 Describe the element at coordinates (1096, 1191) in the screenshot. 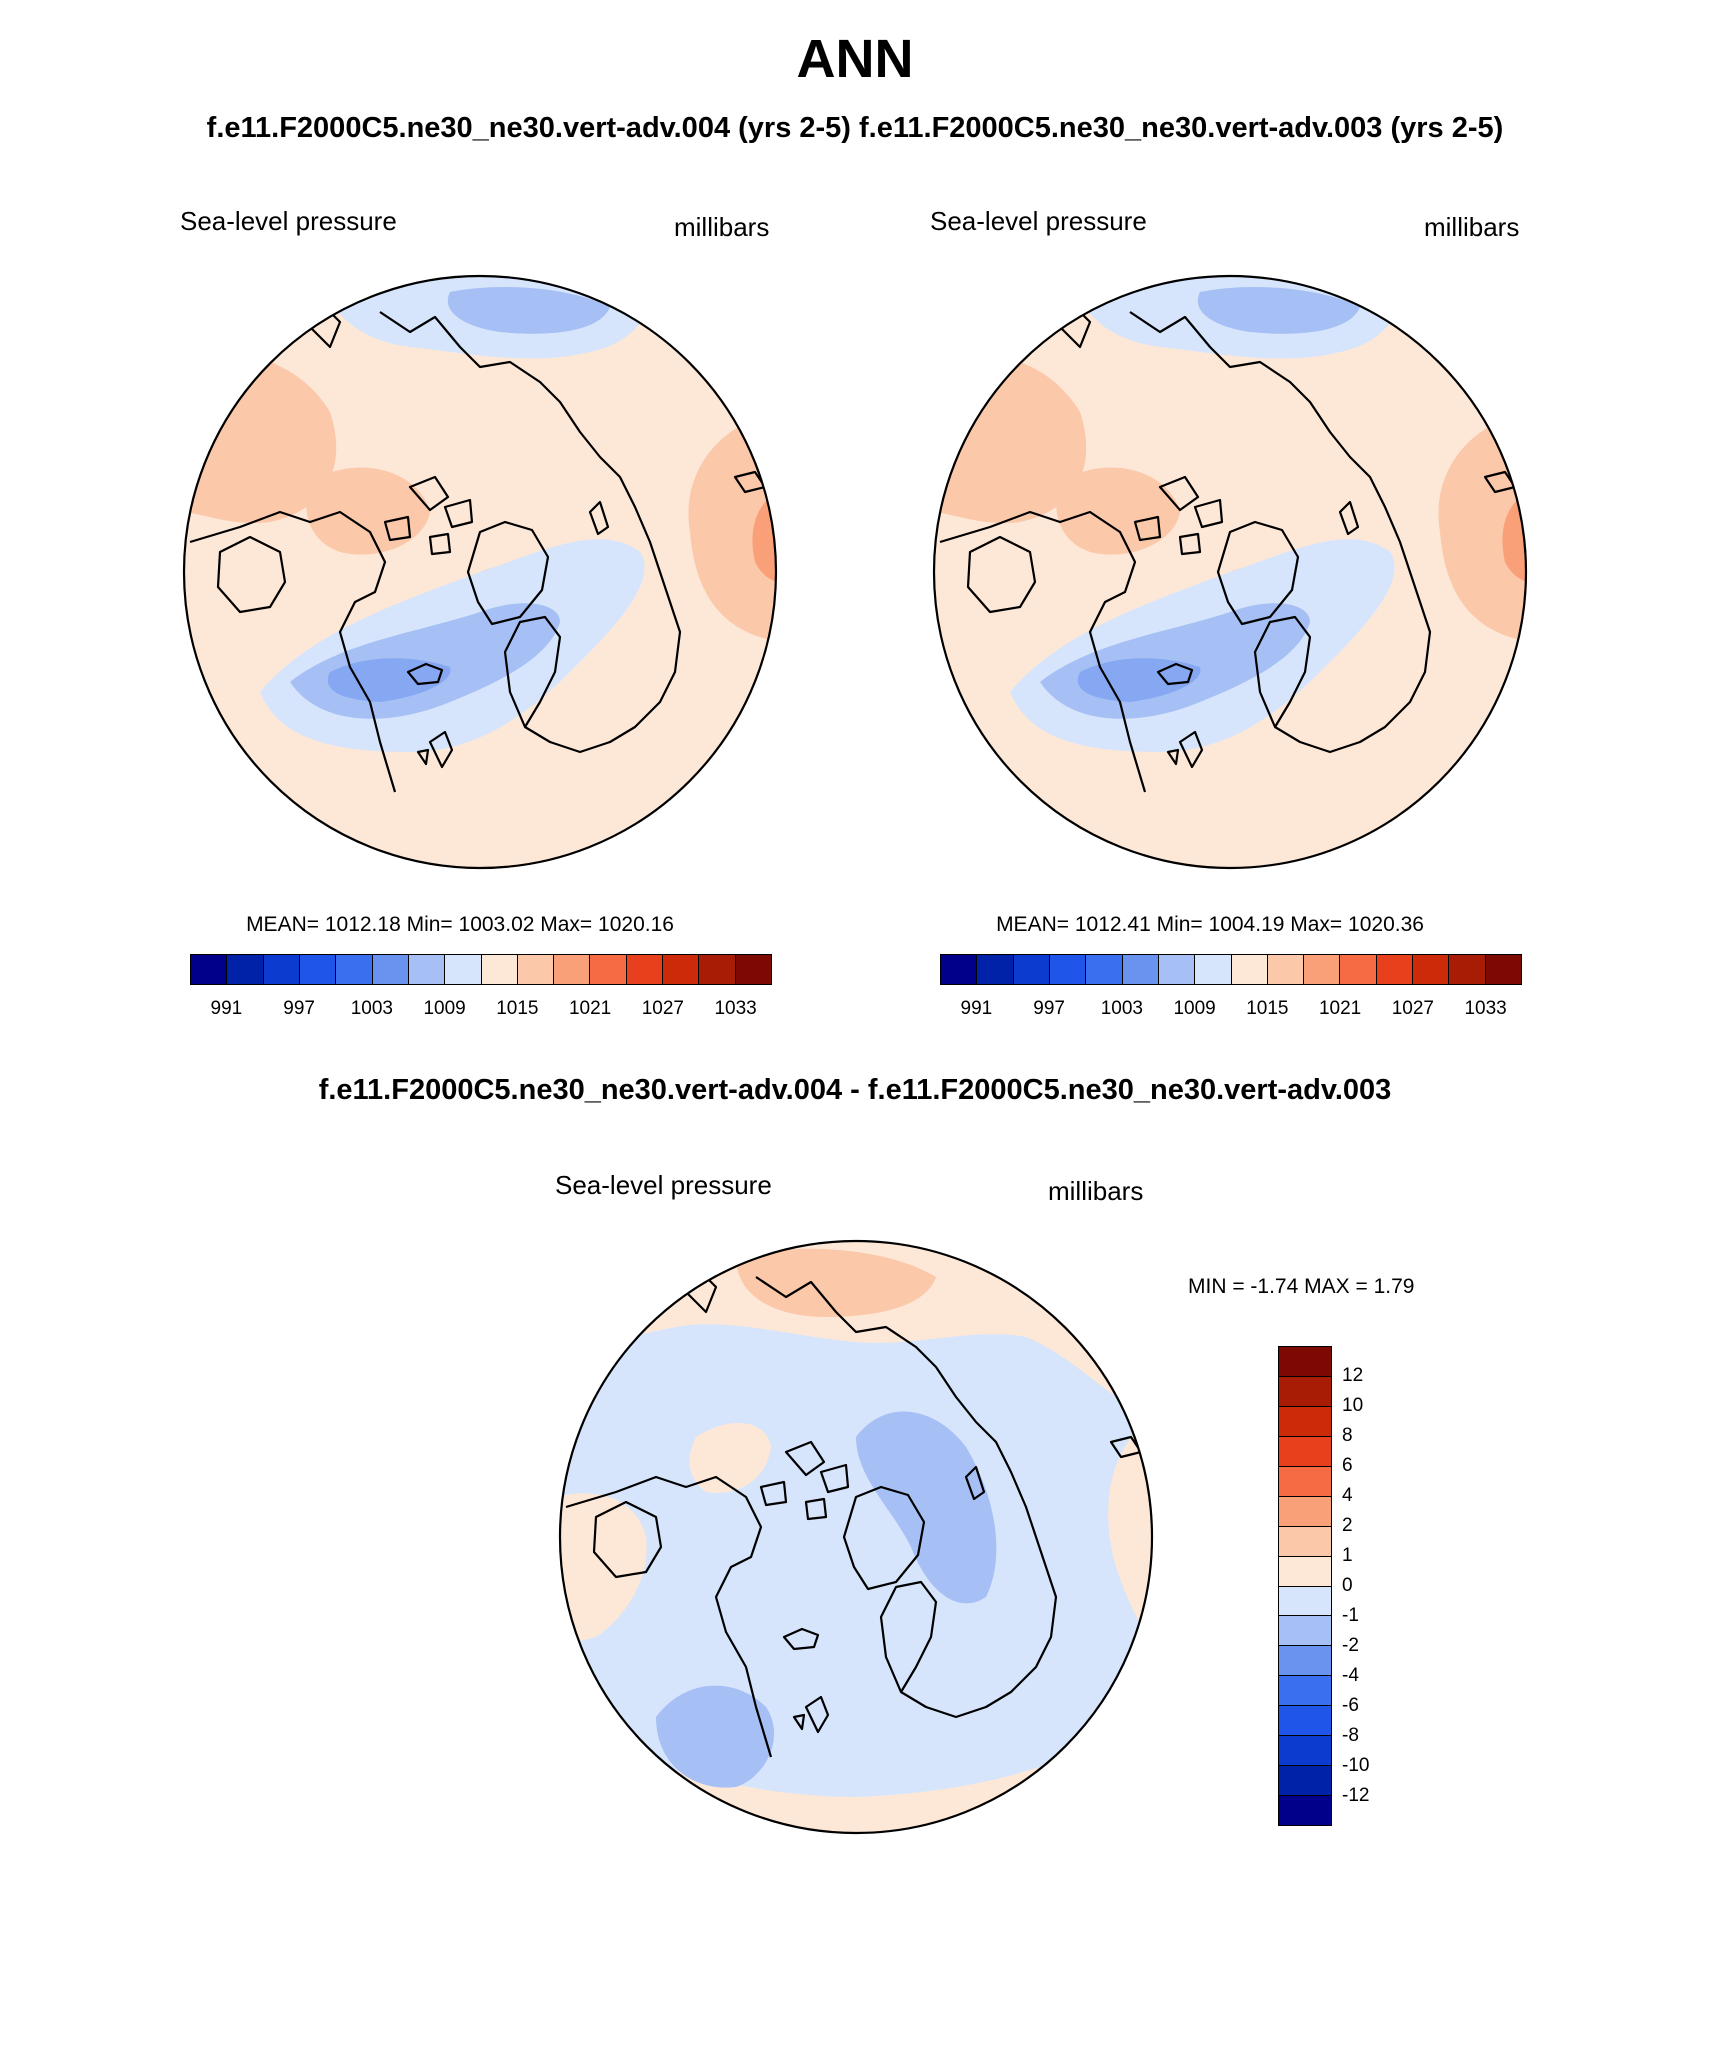

I see `panel3-units-label: millibars` at that location.